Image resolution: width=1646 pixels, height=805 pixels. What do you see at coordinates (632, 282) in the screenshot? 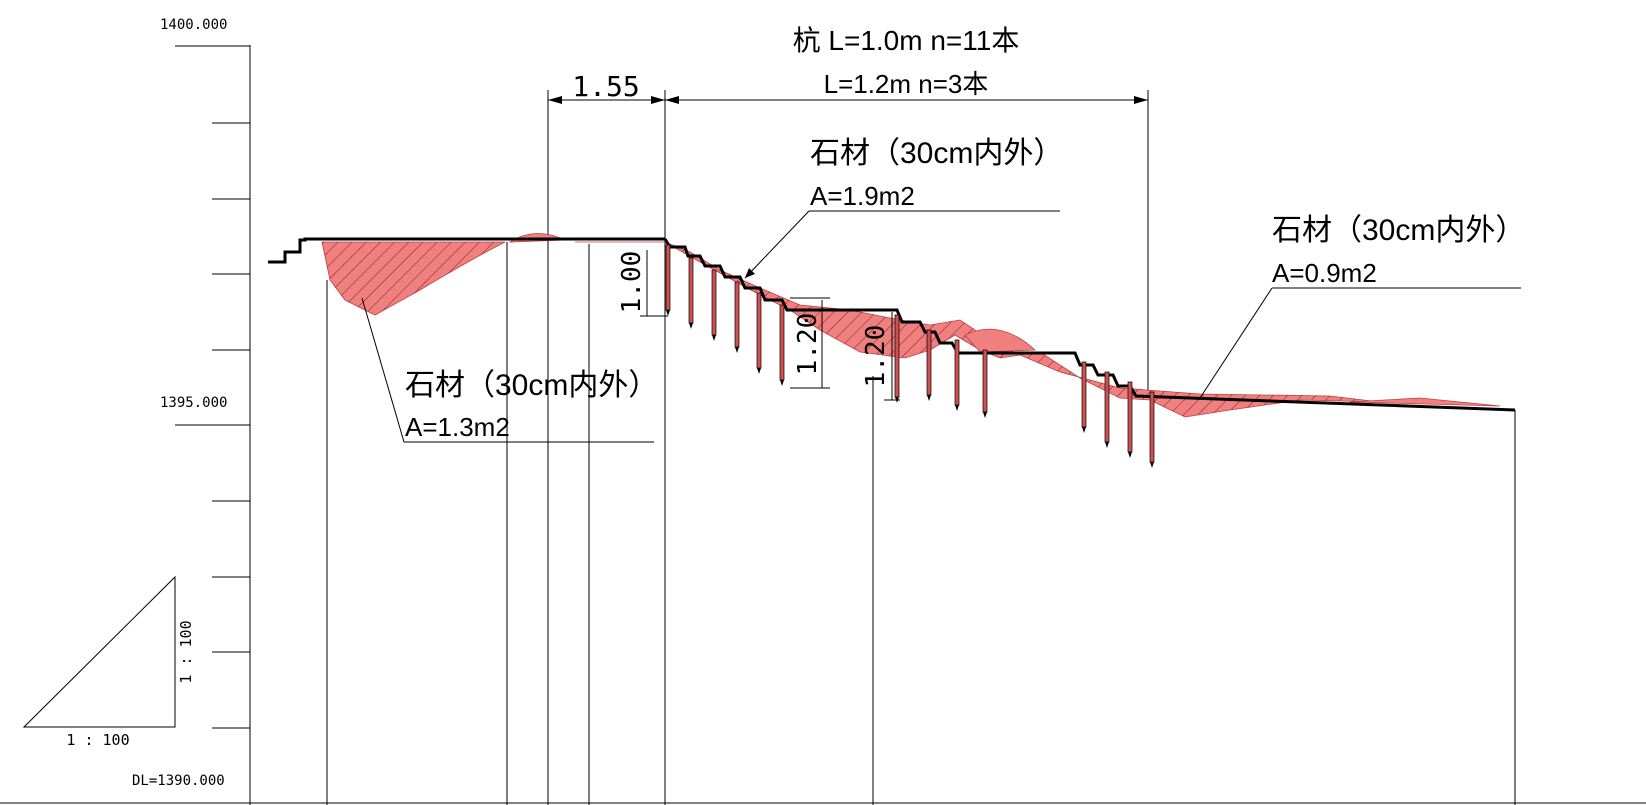
I see `dimension-height-a: 1.00` at bounding box center [632, 282].